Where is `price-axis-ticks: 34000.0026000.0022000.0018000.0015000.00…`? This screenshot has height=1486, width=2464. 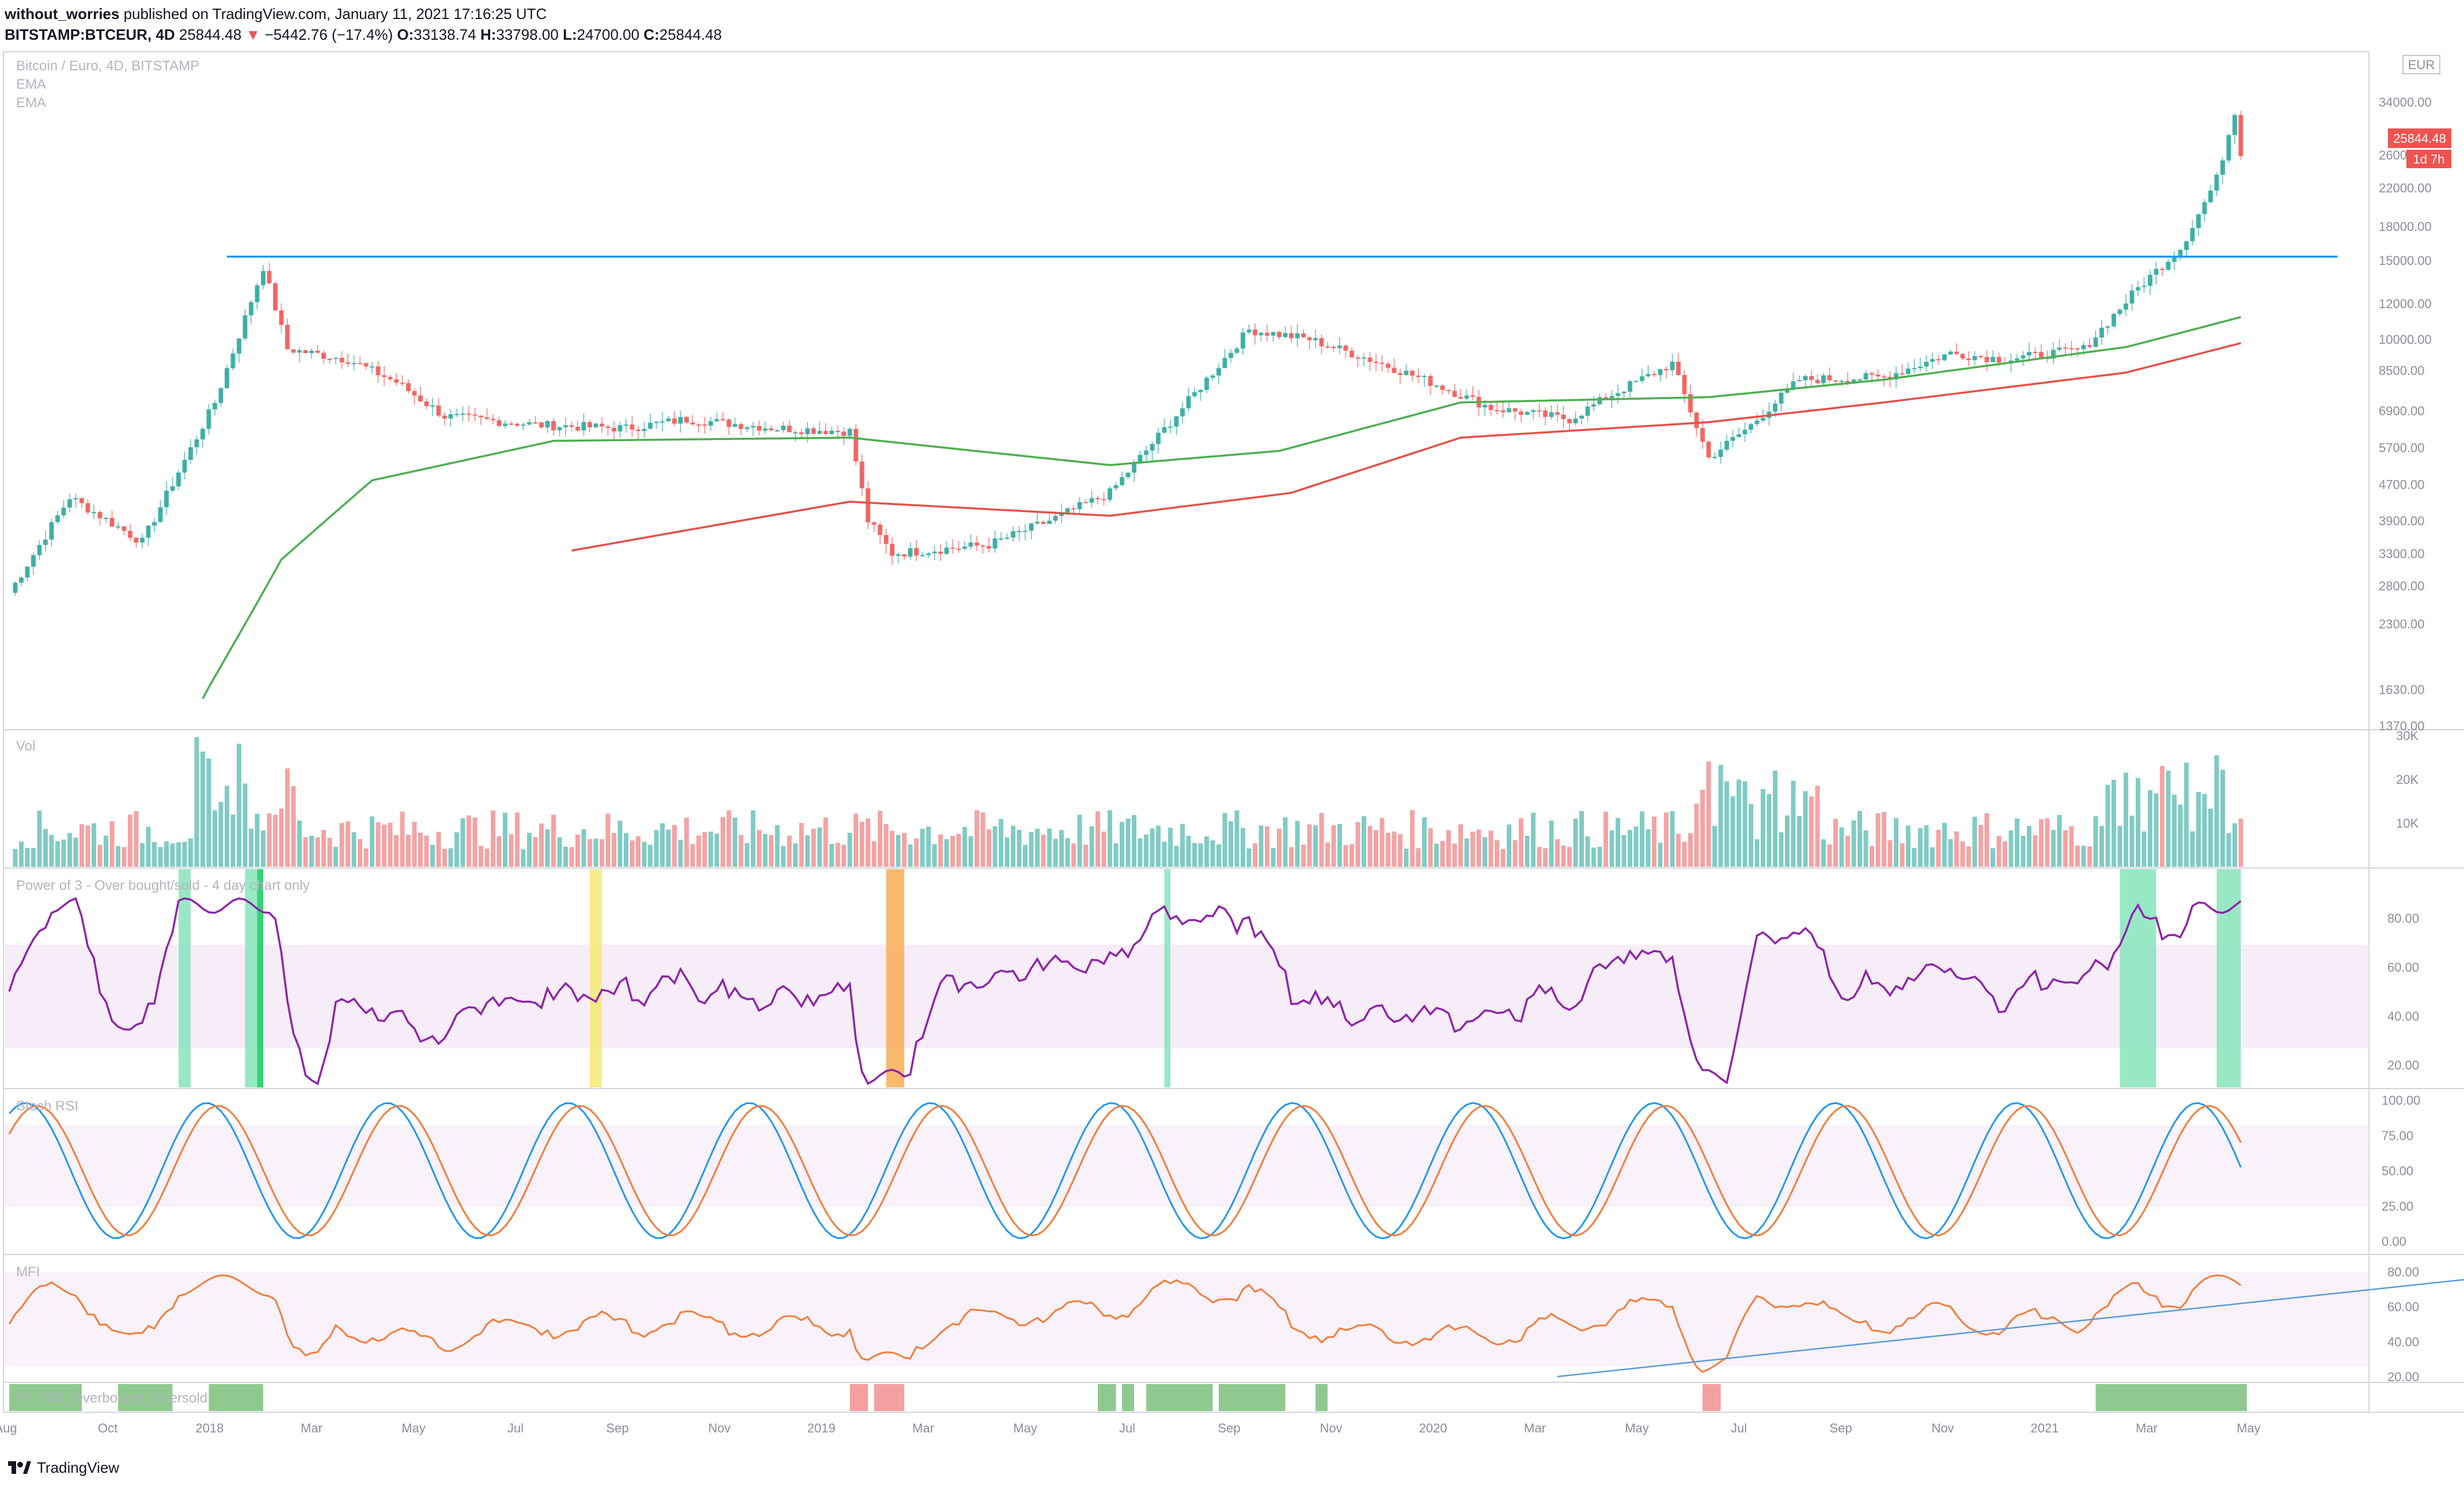 price-axis-ticks: 34000.0026000.0022000.0018000.0015000.00… is located at coordinates (2405, 414).